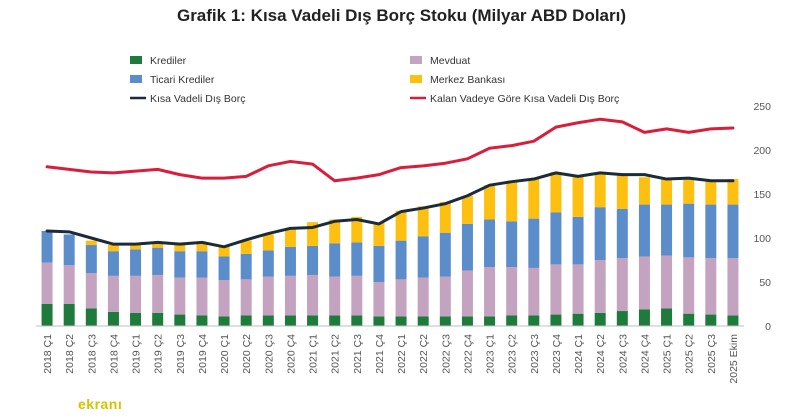  I want to click on x-tick-label-0: 2018 Ç1, so click(48, 354).